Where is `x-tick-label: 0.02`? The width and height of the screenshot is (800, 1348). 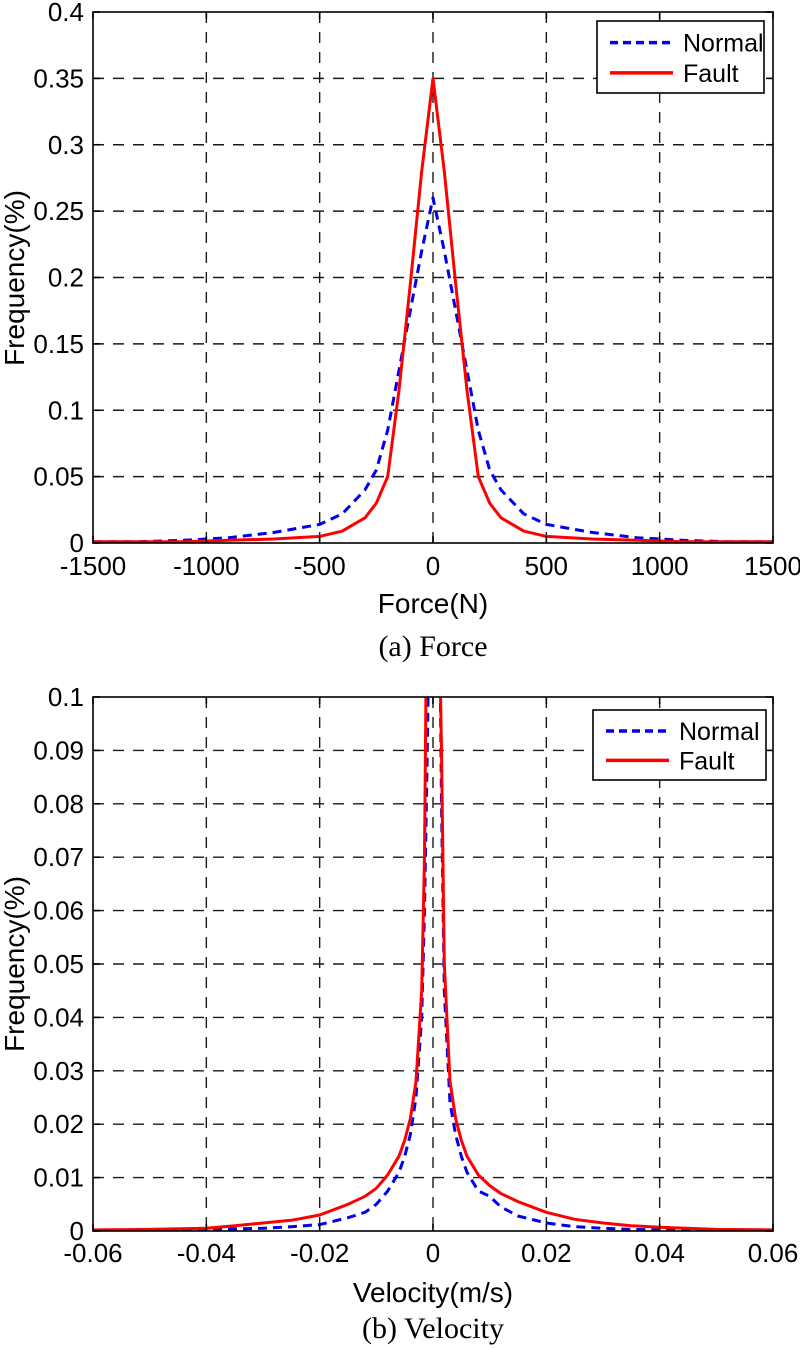 x-tick-label: 0.02 is located at coordinates (546, 1253).